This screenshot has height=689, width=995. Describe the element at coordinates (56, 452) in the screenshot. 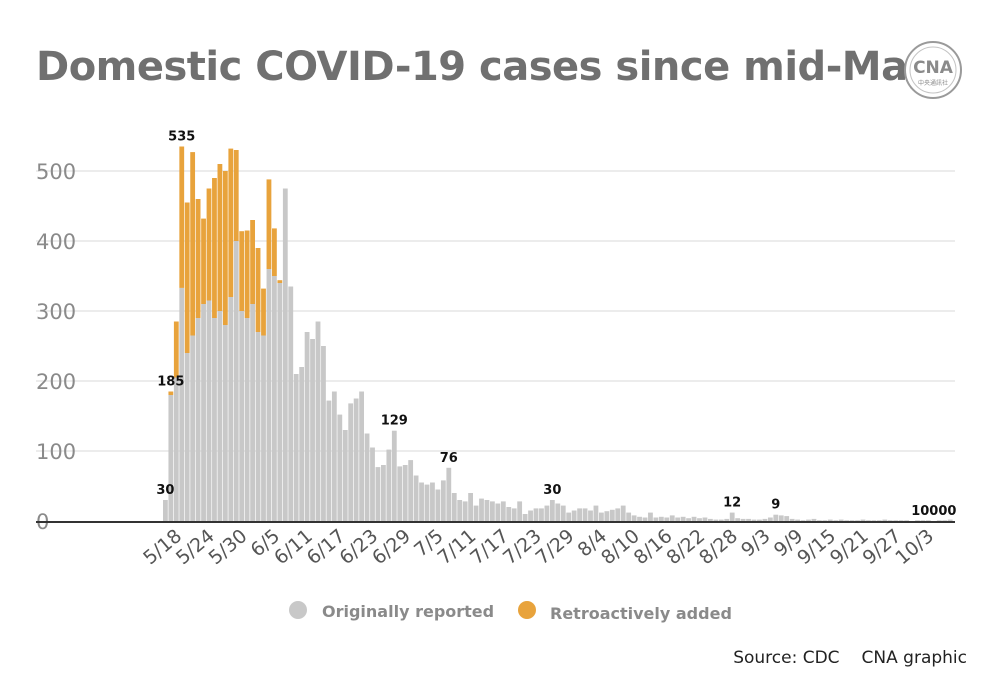

I see `y-tick-label: 100` at that location.